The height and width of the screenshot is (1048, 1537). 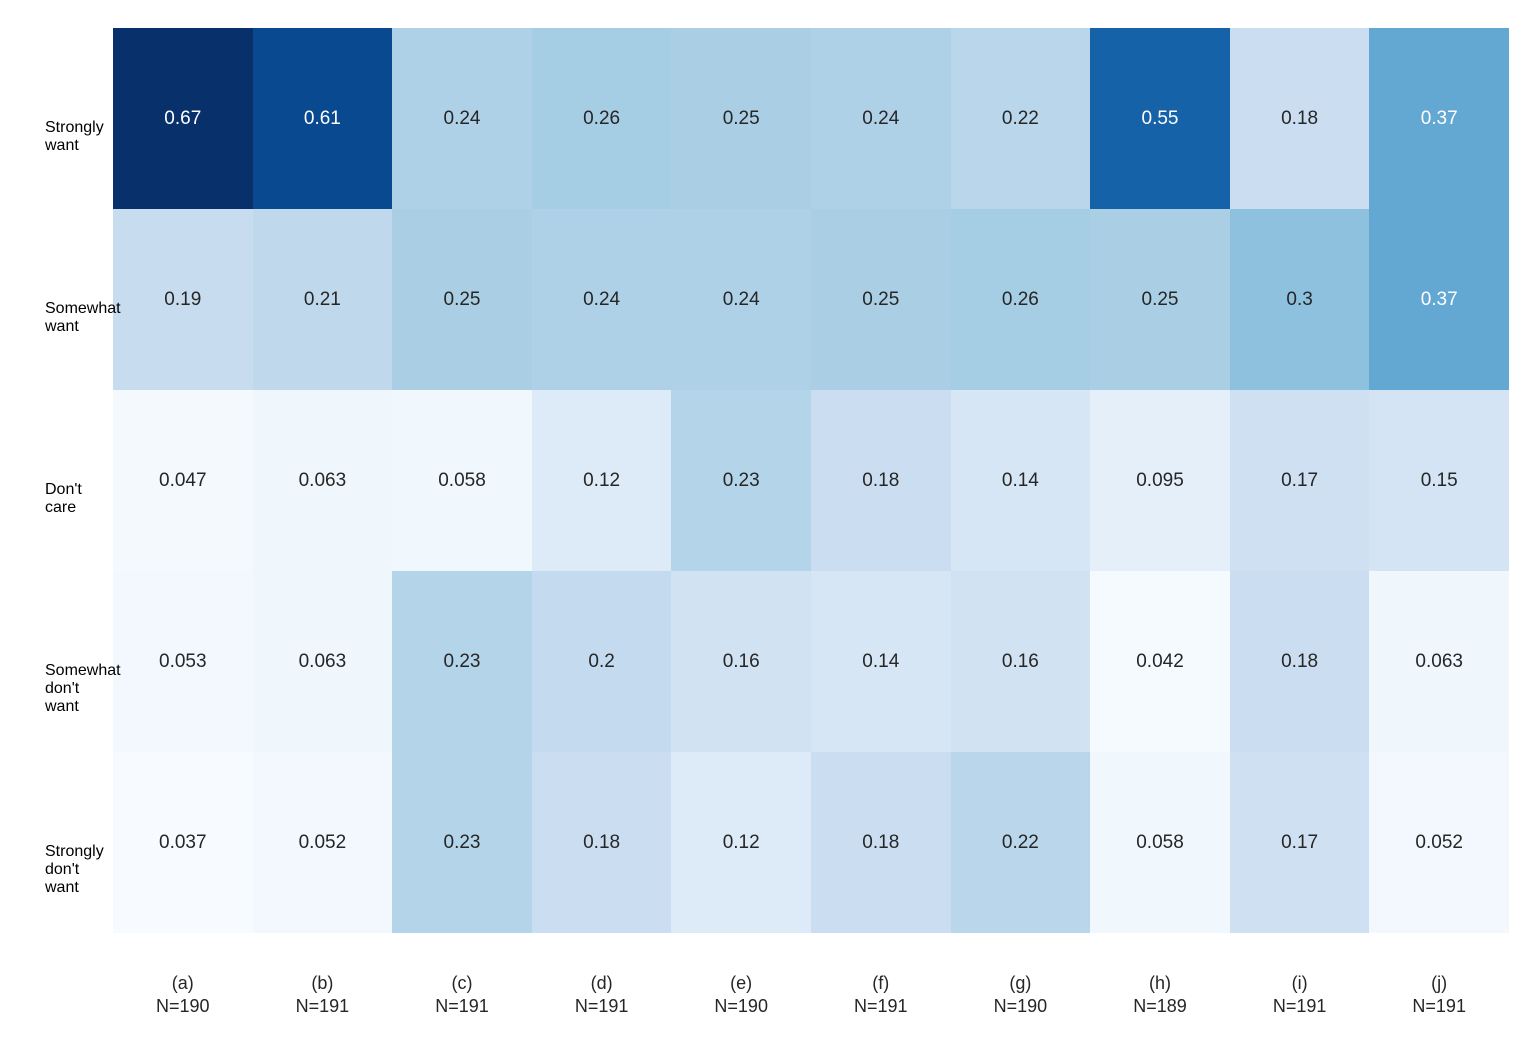 What do you see at coordinates (322, 480) in the screenshot?
I see `heatmap-cell-r2c1: 0.063` at bounding box center [322, 480].